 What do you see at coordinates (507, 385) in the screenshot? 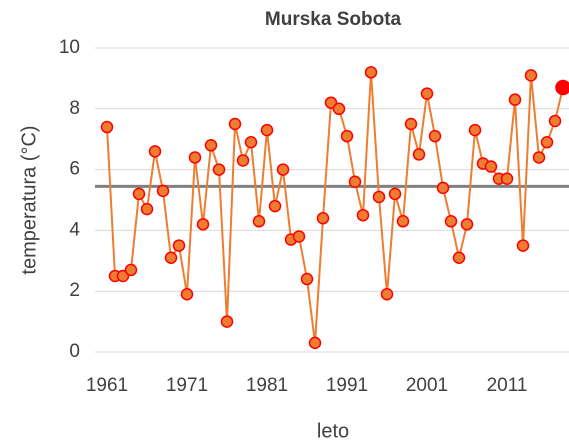
I see `x-tick-label: 2011` at bounding box center [507, 385].